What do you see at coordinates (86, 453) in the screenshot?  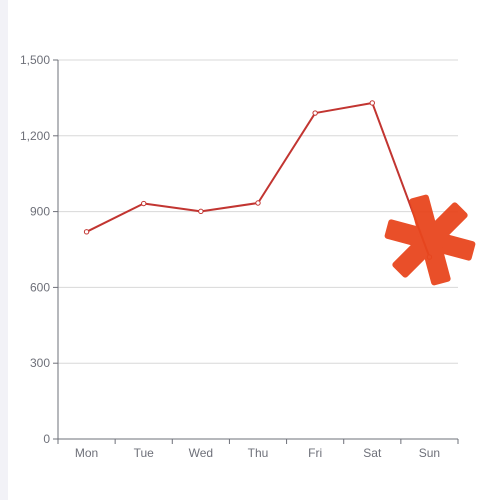 I see `x-tick-label: Mon` at bounding box center [86, 453].